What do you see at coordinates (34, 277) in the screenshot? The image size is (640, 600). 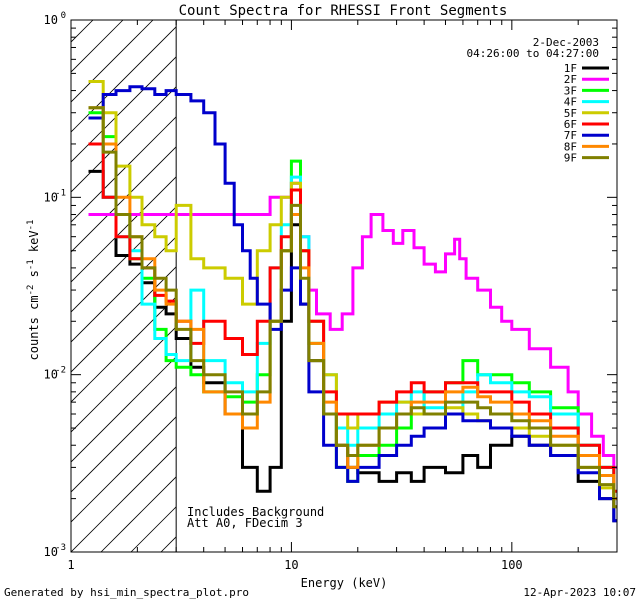 I see `y-axis-label-part: s` at bounding box center [34, 277].